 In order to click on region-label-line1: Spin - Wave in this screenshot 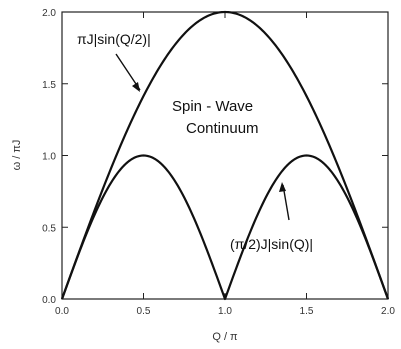, I will do `click(212, 106)`.